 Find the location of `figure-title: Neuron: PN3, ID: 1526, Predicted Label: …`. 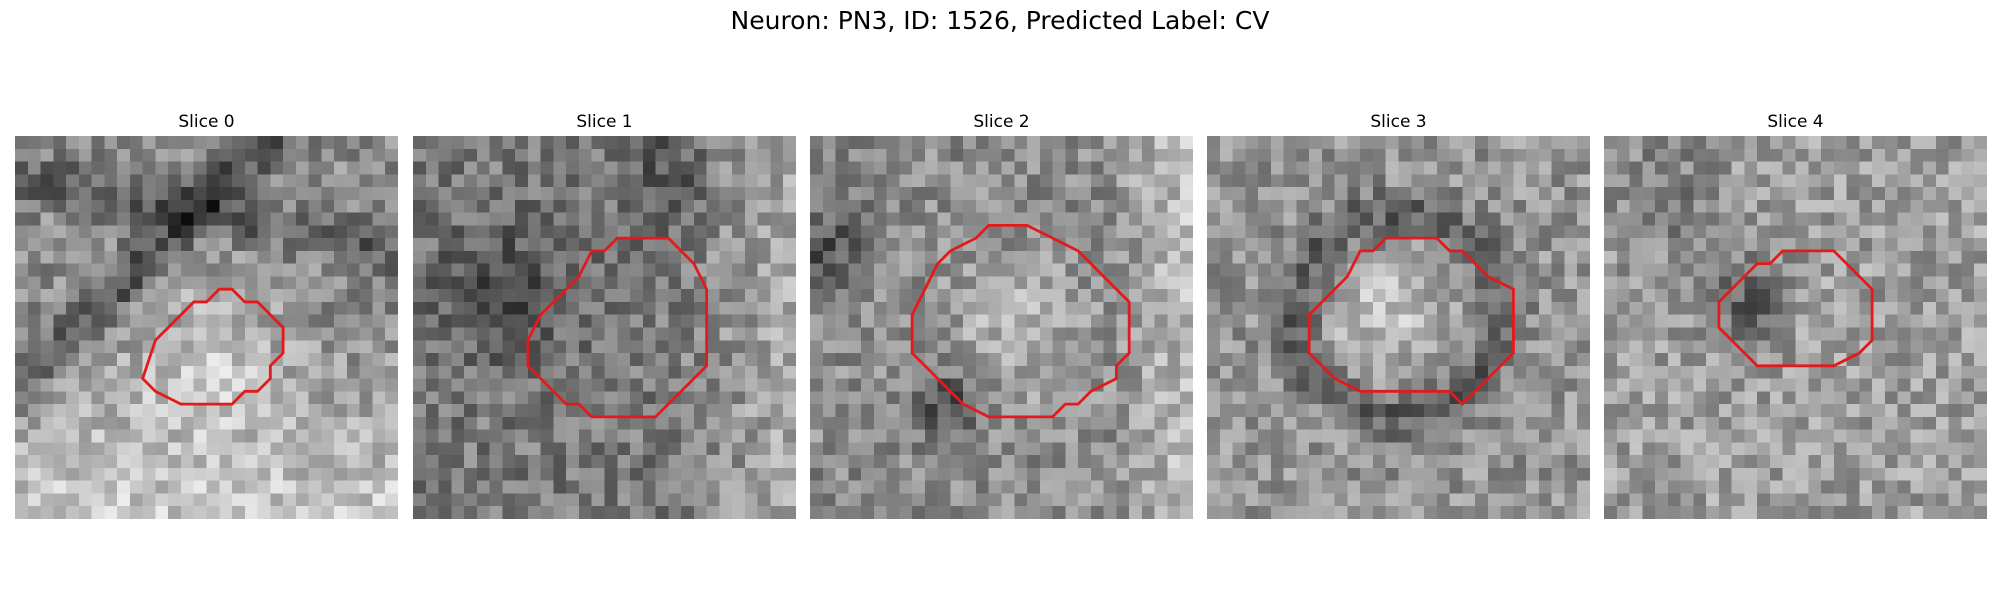

figure-title: Neuron: PN3, ID: 1526, Predicted Label: … is located at coordinates (1000, 20).